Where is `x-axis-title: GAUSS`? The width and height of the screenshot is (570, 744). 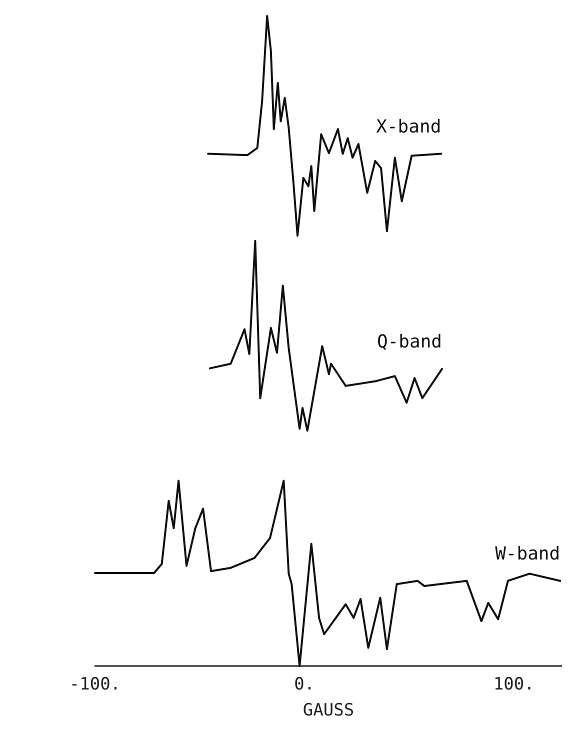
x-axis-title: GAUSS is located at coordinates (328, 710).